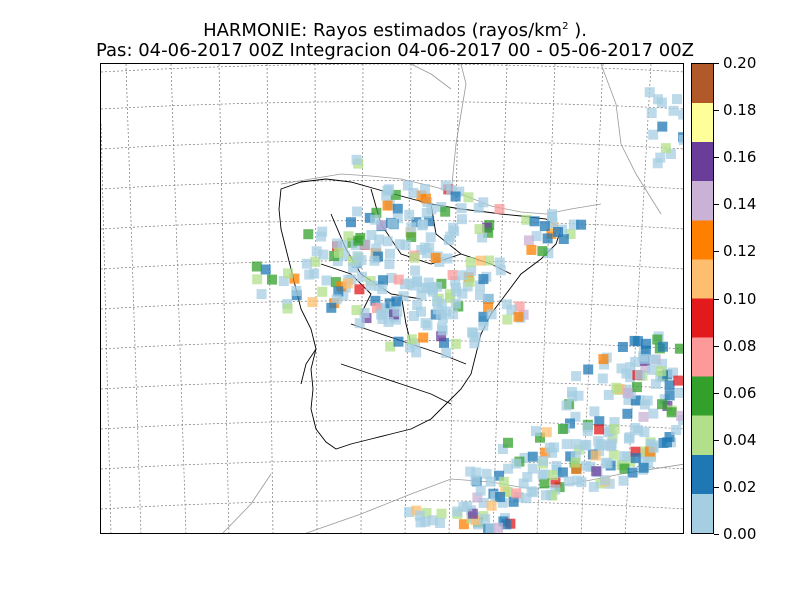 The height and width of the screenshot is (600, 800). I want to click on colorbar-tick-label: 0.18, so click(740, 110).